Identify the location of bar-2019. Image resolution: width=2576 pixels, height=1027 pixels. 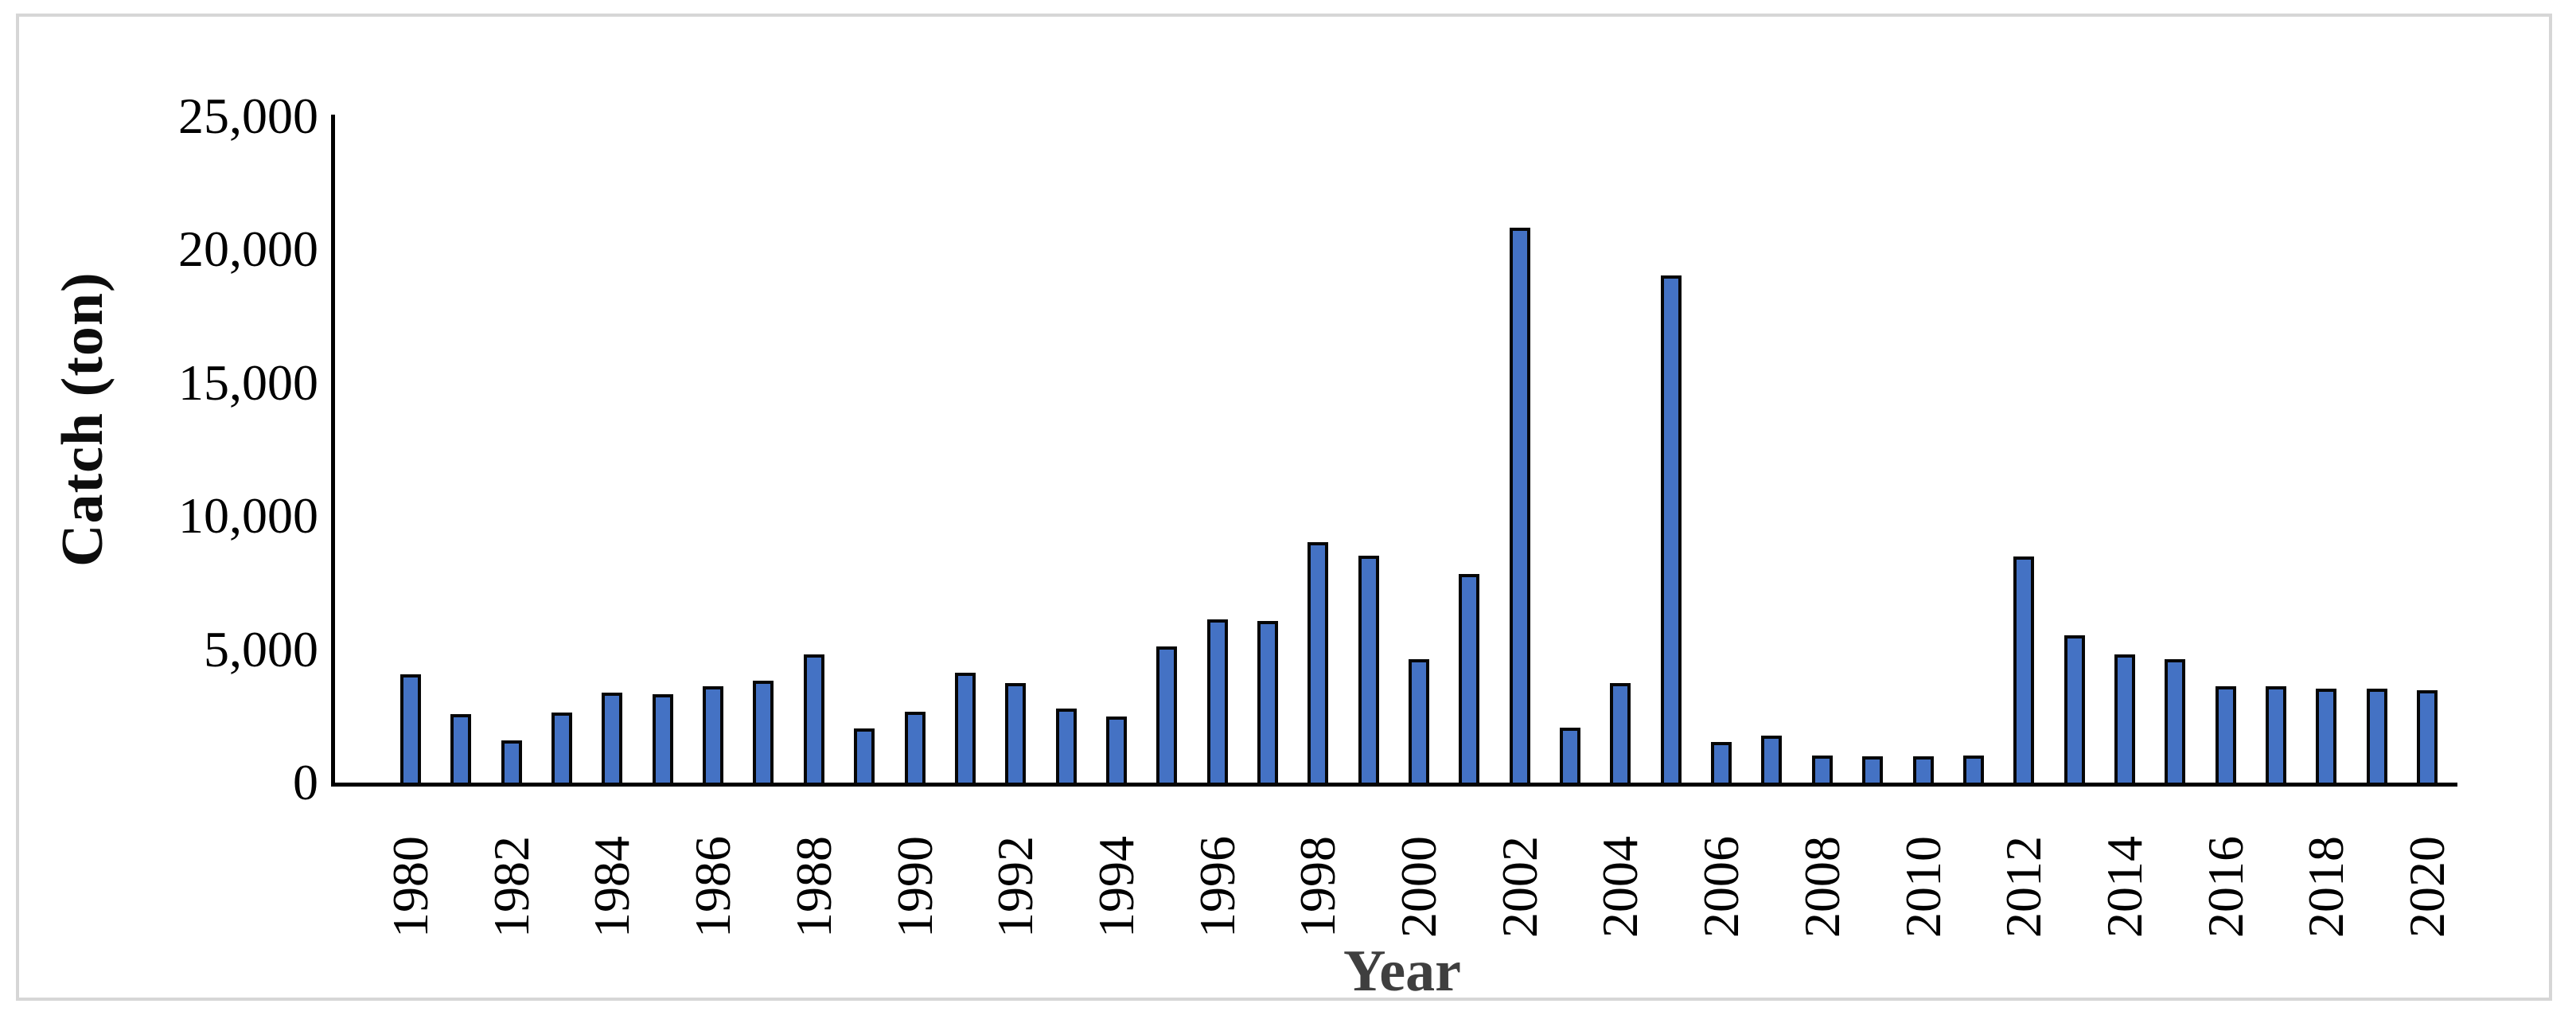
(2377, 737).